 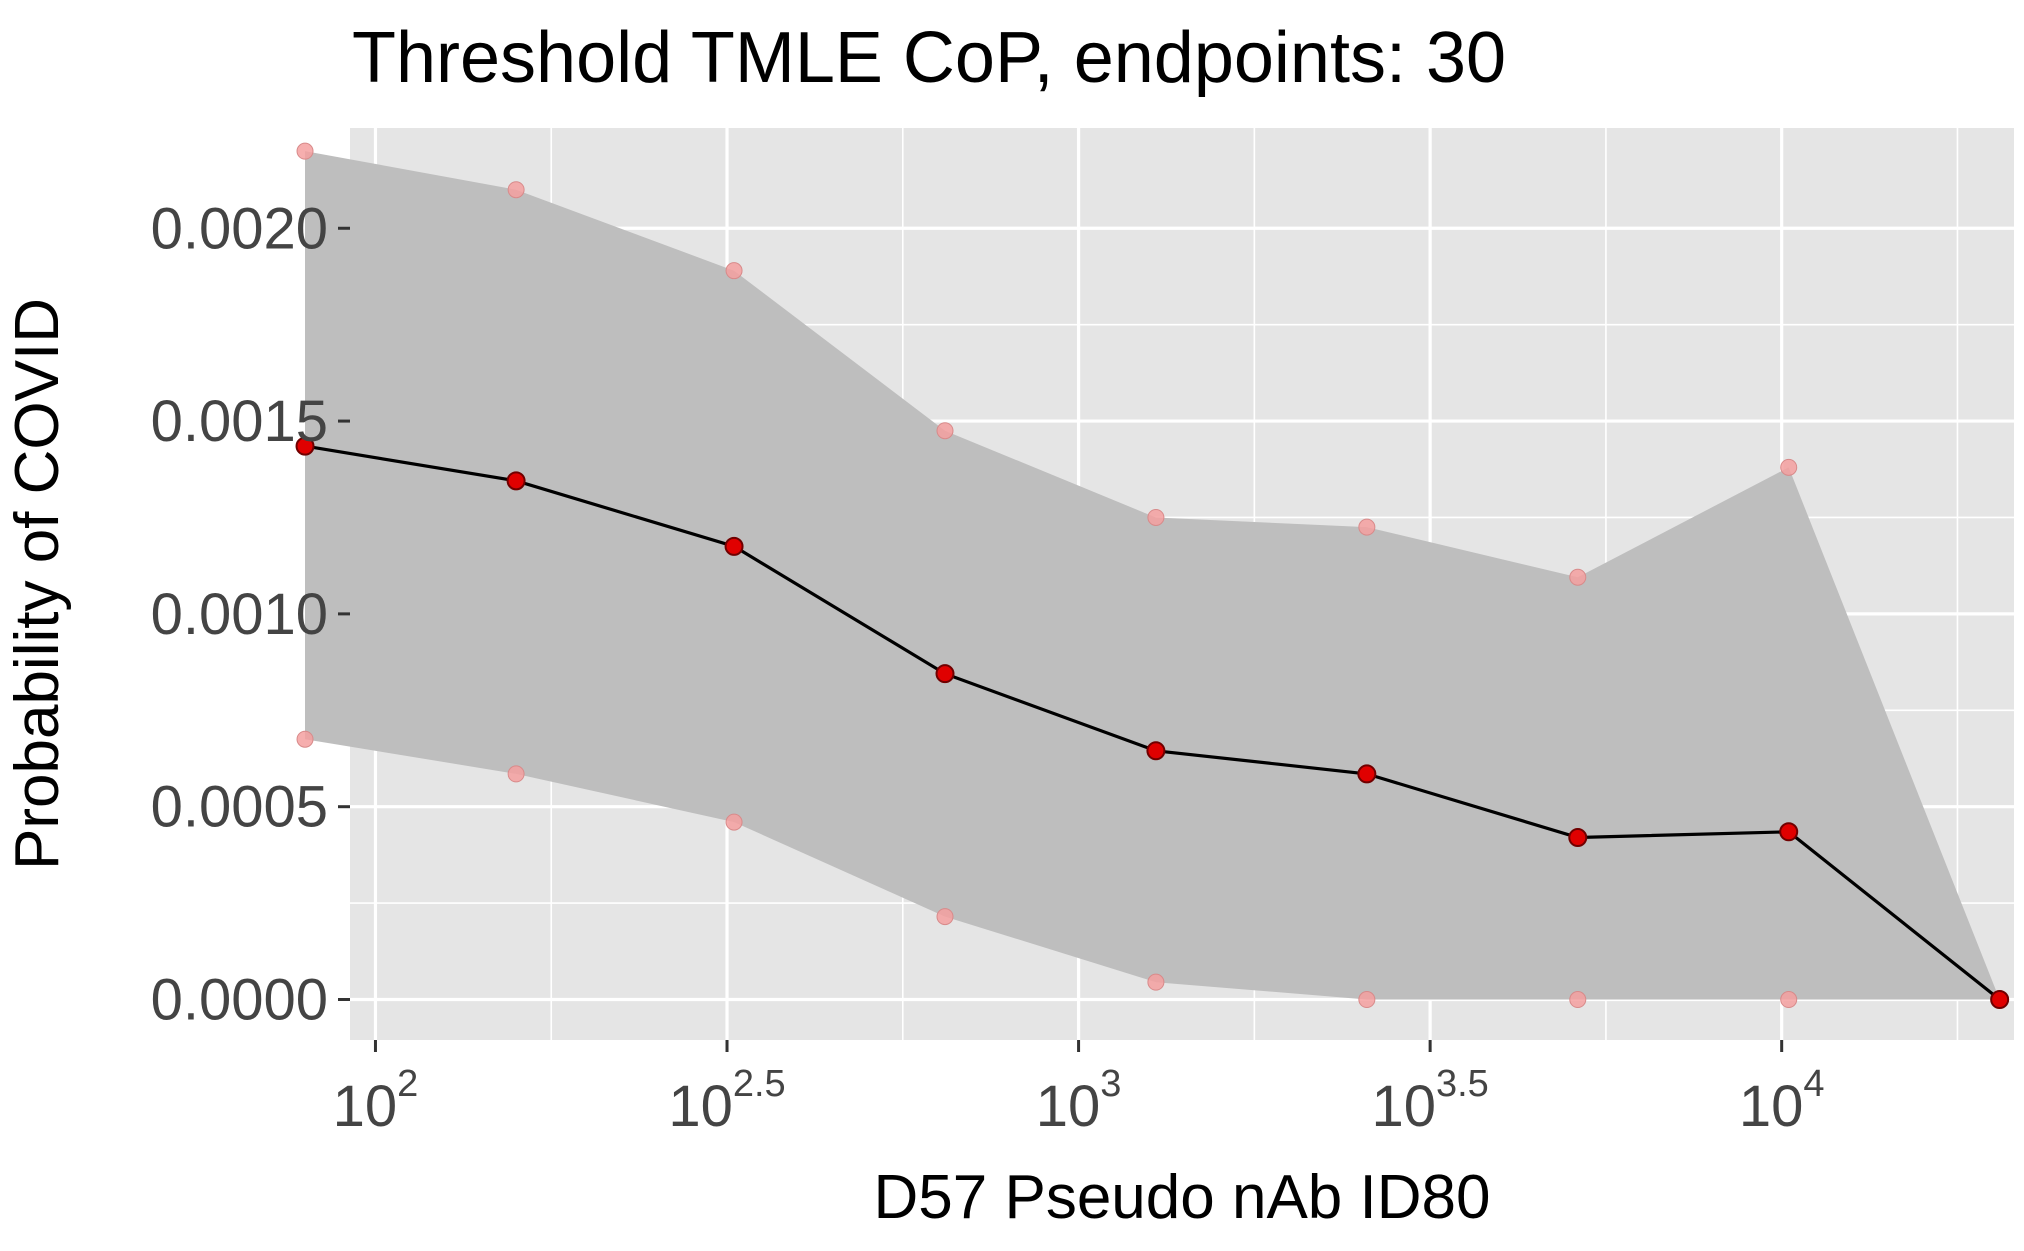 I want to click on x-tick-label: 103.5, so click(x=1429, y=1101).